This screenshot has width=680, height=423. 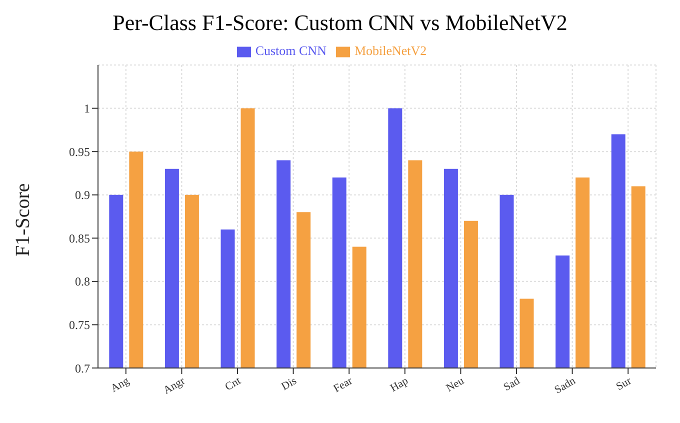 I want to click on x-tick-label: Sad, so click(x=512, y=384).